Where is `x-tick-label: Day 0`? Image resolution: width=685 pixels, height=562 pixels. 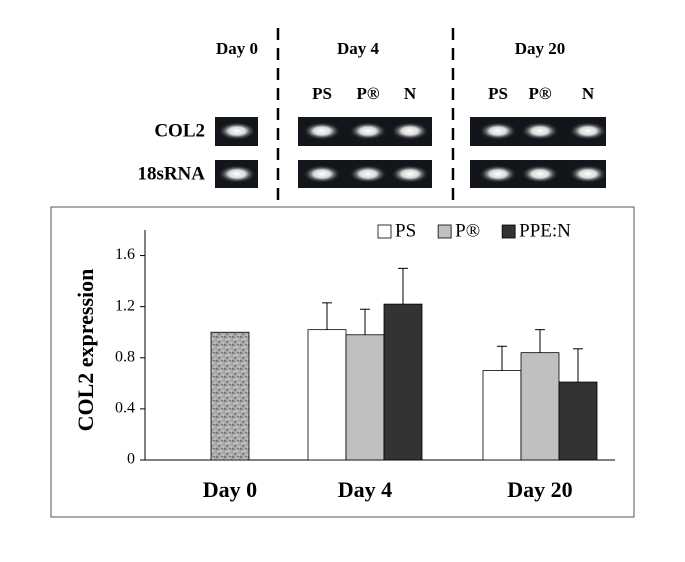
x-tick-label: Day 0 is located at coordinates (230, 489).